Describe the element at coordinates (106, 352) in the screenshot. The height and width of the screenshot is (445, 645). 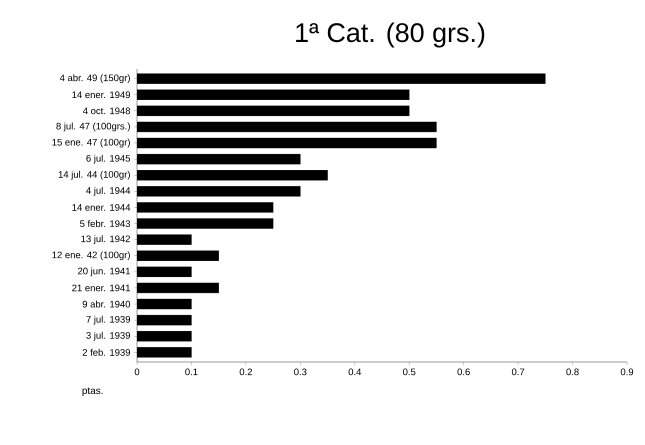
I see `y-tick-label: 2 feb. 1939` at that location.